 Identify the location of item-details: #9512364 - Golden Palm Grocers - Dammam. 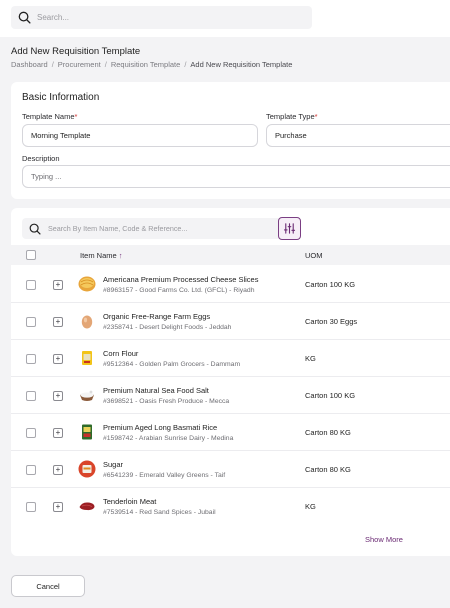
(172, 364).